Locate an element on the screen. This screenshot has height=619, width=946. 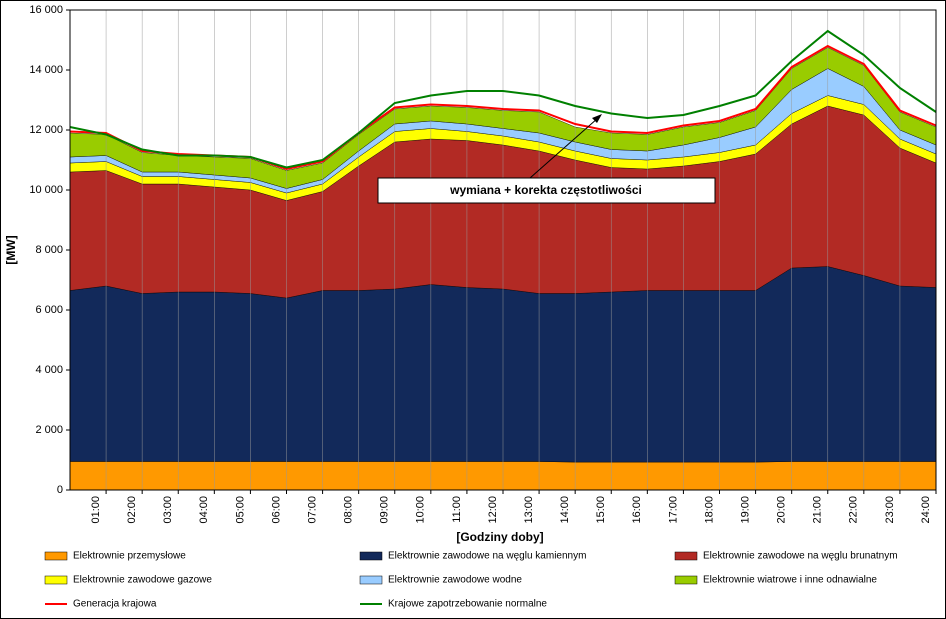
y-tick-label: 6 000 is located at coordinates (49, 310).